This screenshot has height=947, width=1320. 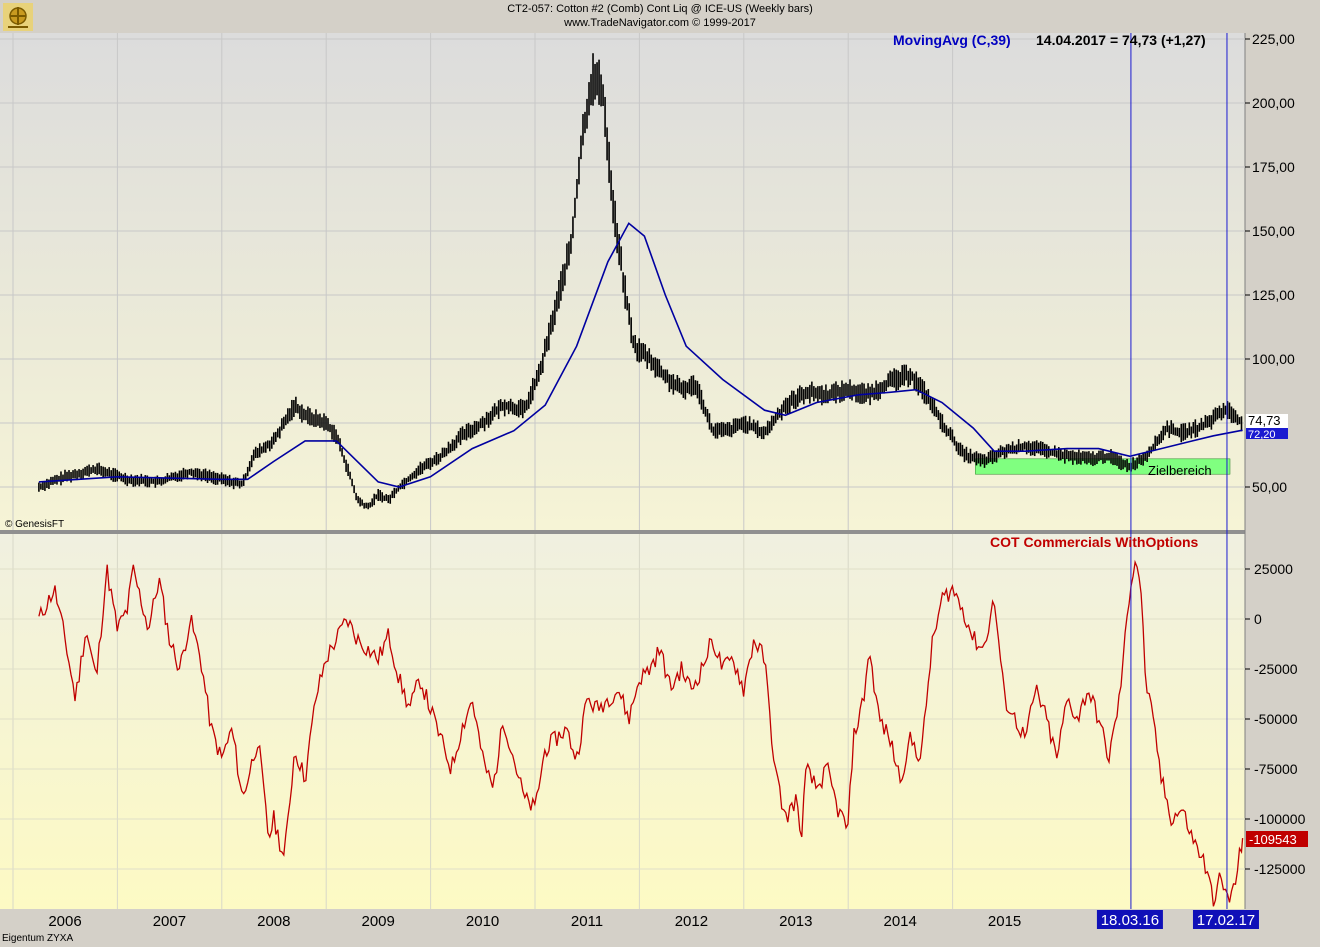 I want to click on x-tick-label: 2010, so click(x=482, y=921).